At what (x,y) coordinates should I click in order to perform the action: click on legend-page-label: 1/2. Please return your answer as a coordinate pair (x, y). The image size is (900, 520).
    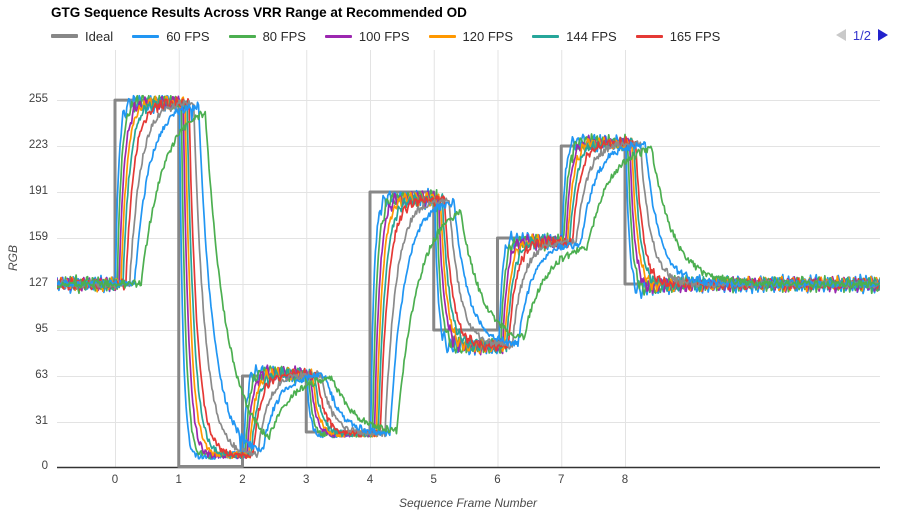
    Looking at the image, I should click on (861, 35).